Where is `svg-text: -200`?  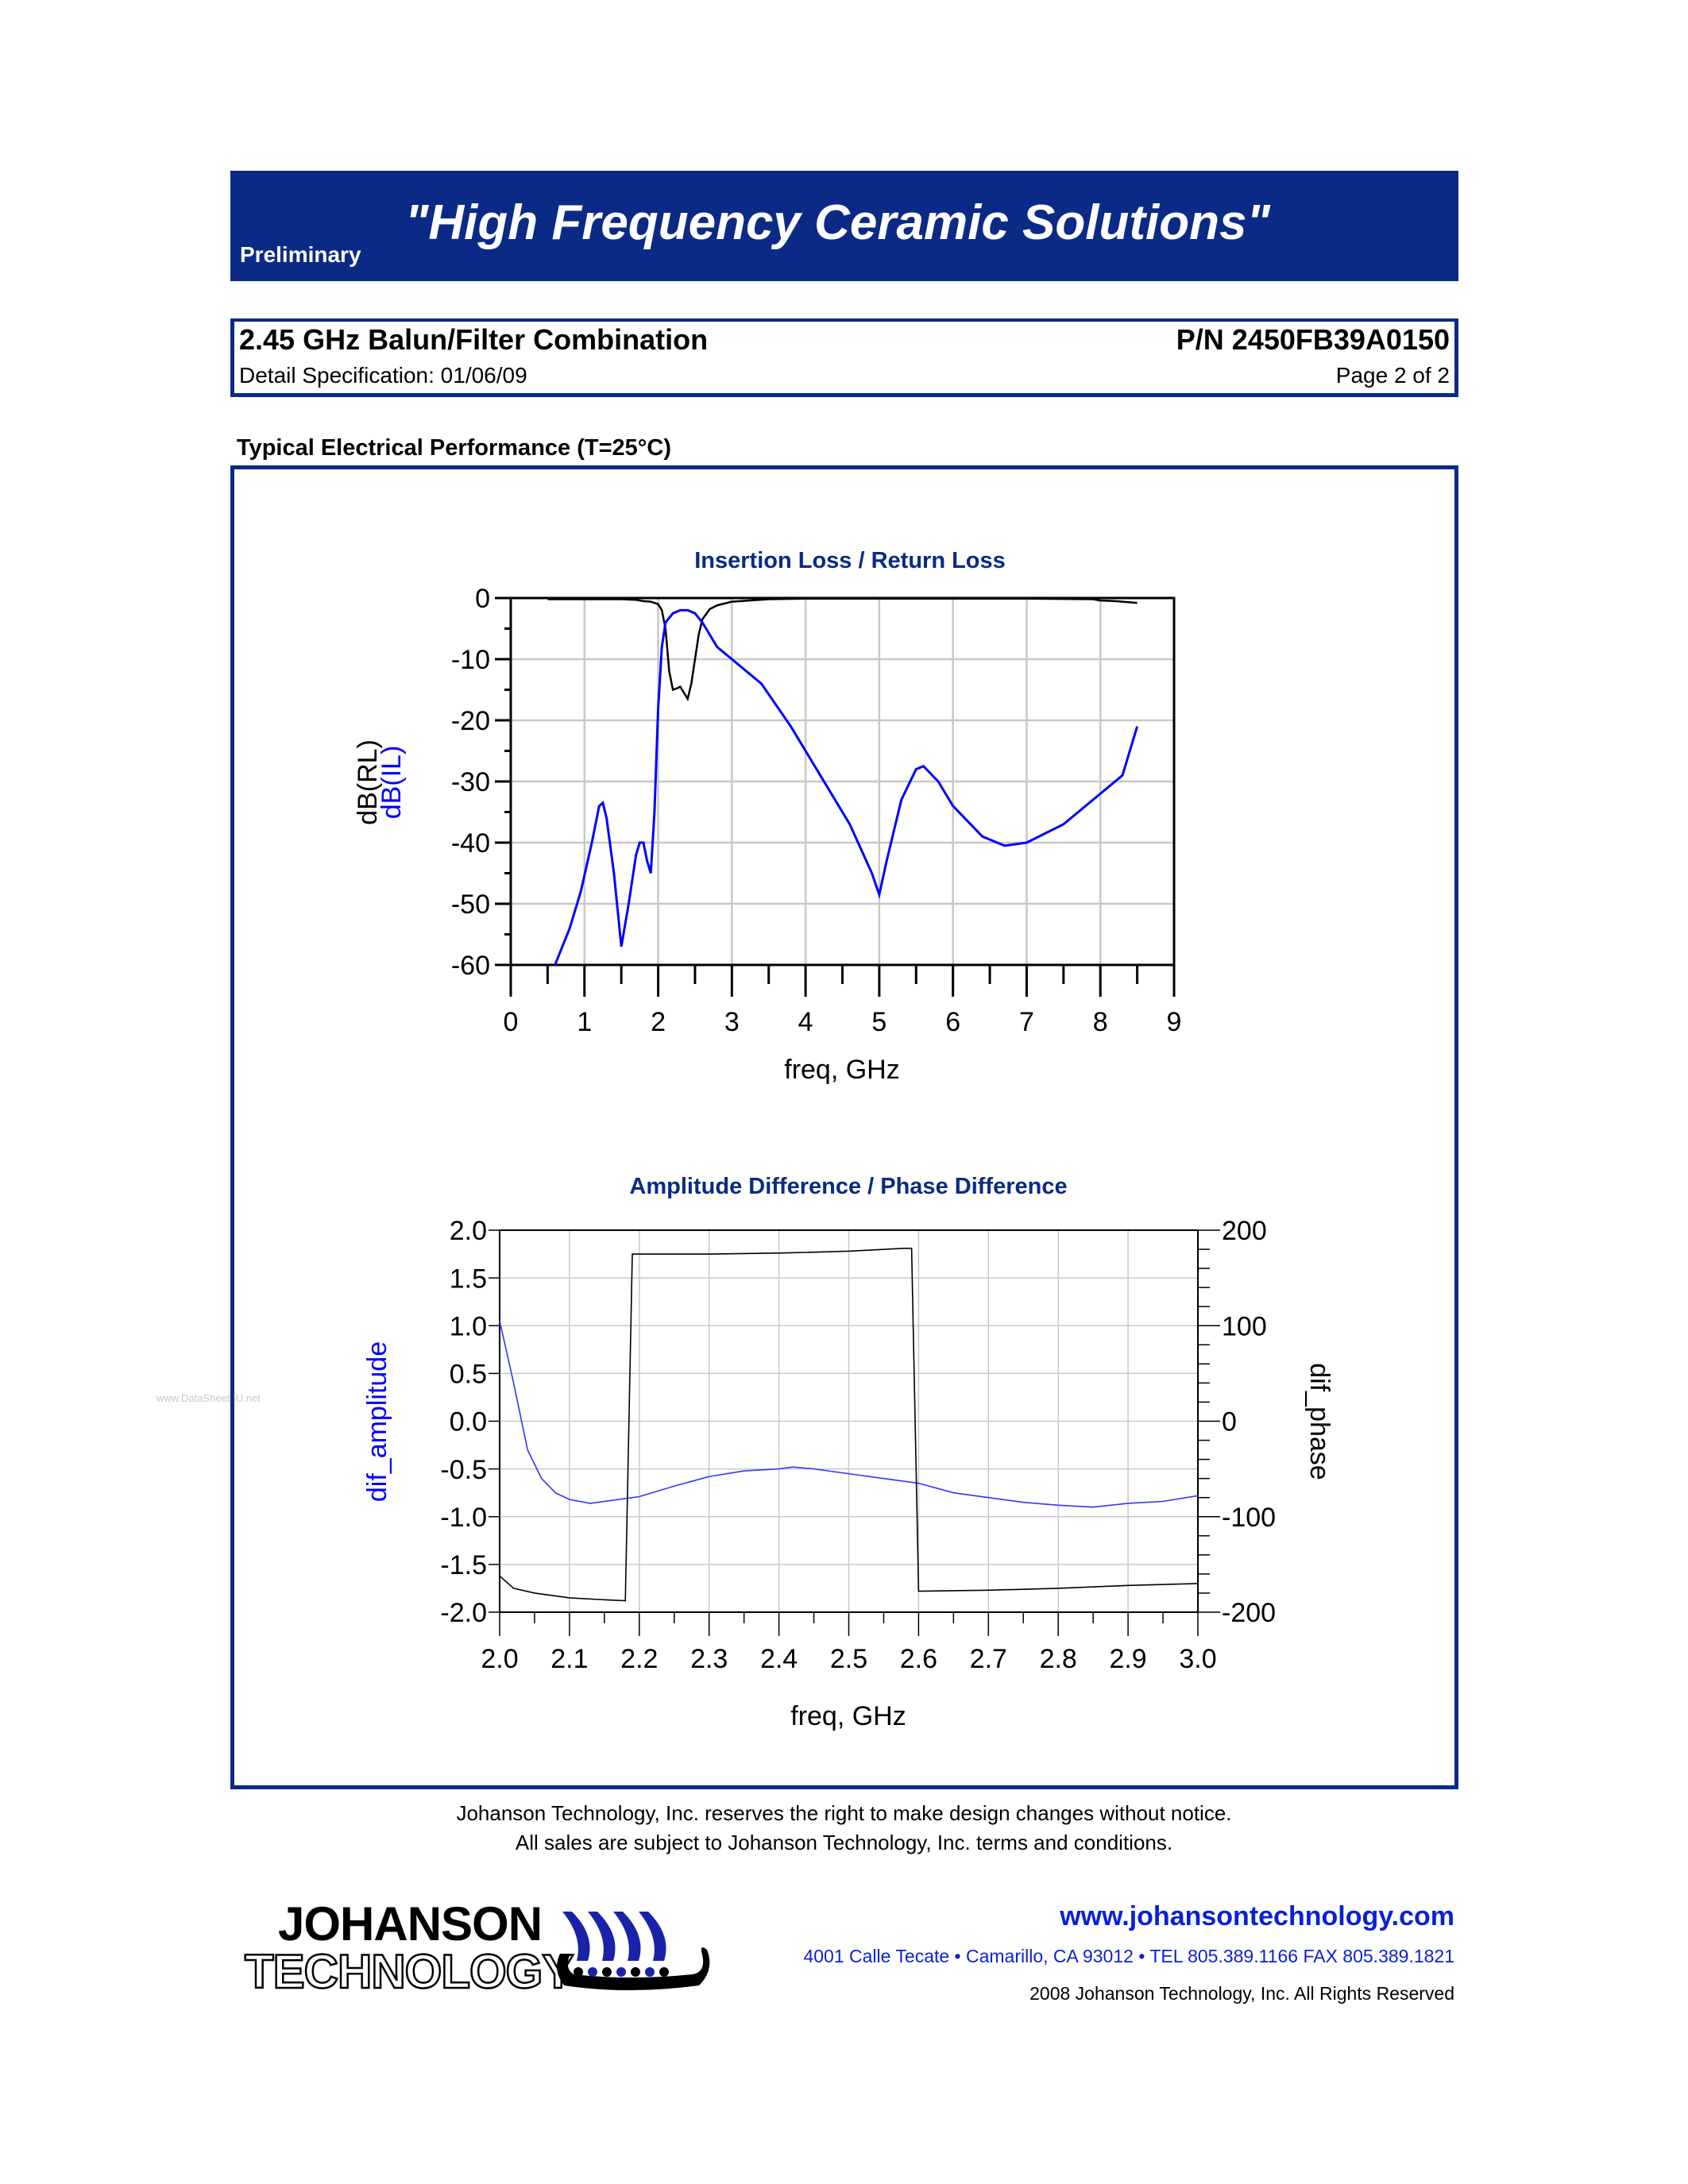
svg-text: -200 is located at coordinates (1249, 1613).